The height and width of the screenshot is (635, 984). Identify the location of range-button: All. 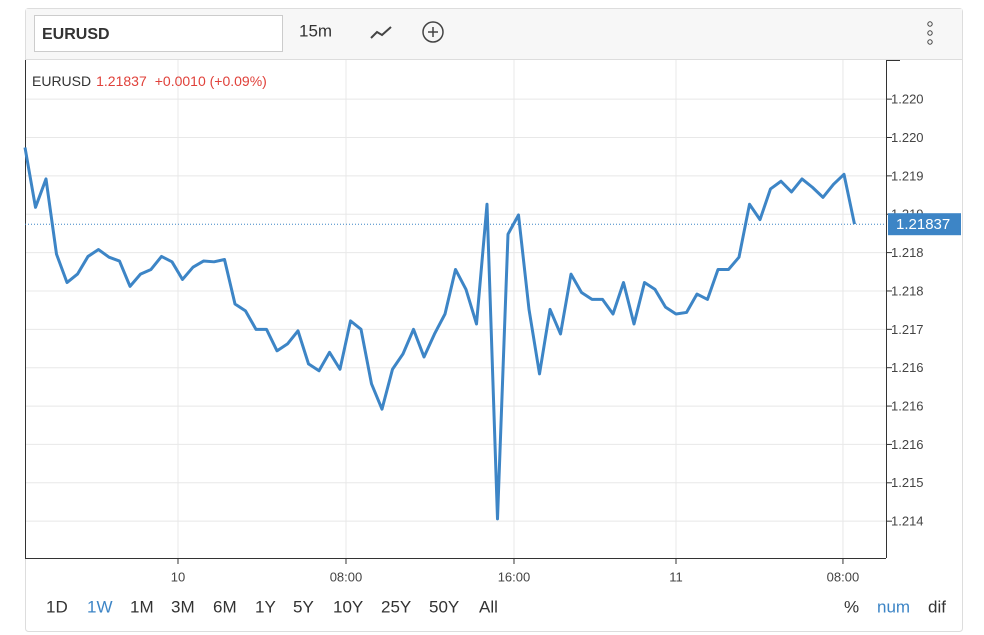
(488, 606).